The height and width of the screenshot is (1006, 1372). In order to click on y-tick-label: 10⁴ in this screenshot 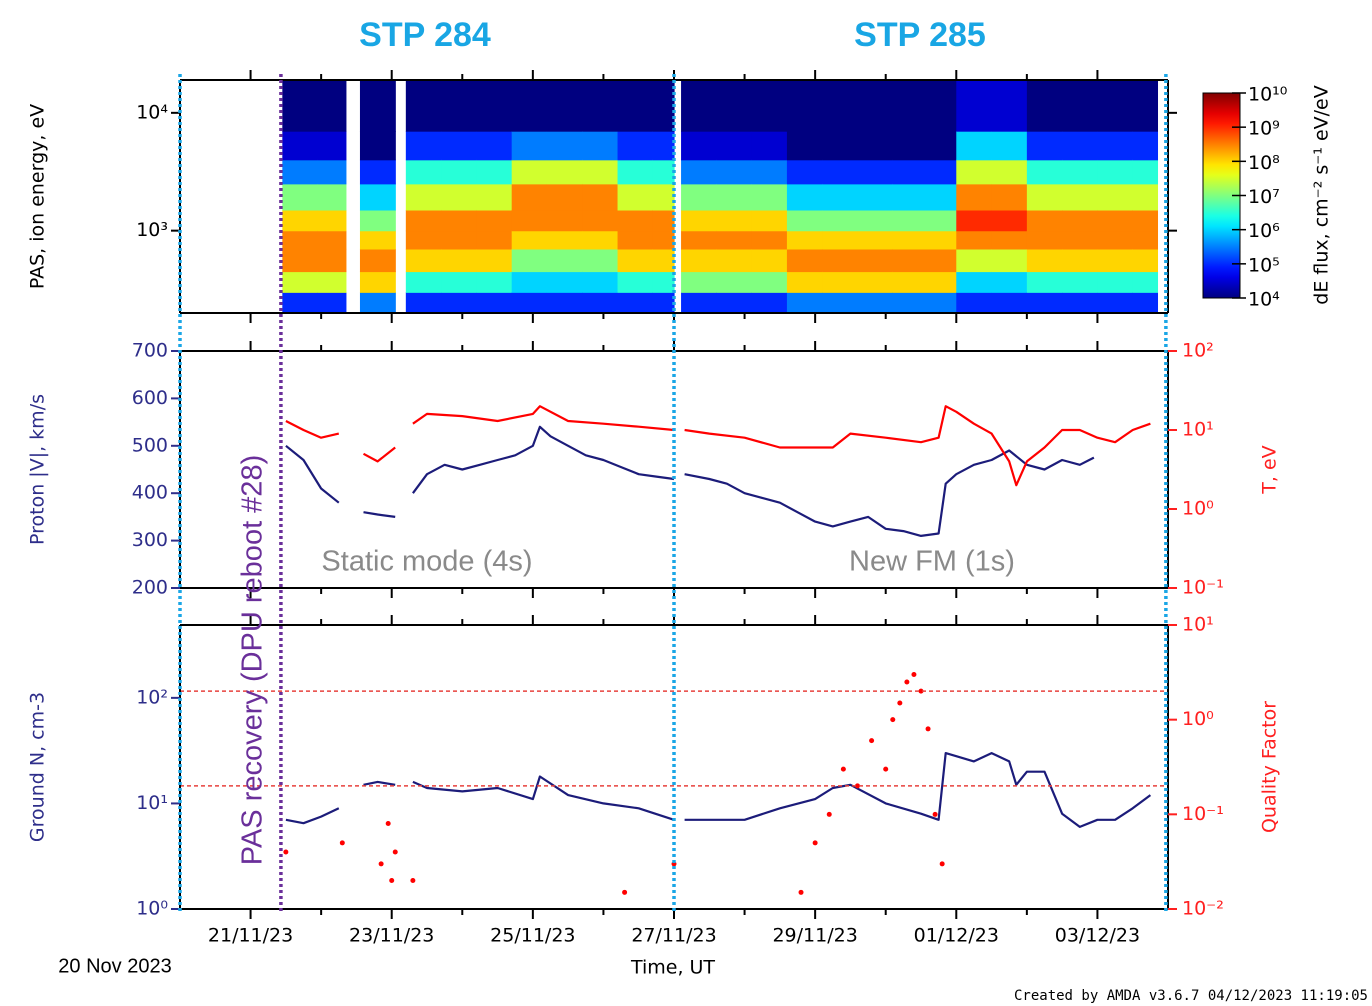, I will do `click(152, 112)`.